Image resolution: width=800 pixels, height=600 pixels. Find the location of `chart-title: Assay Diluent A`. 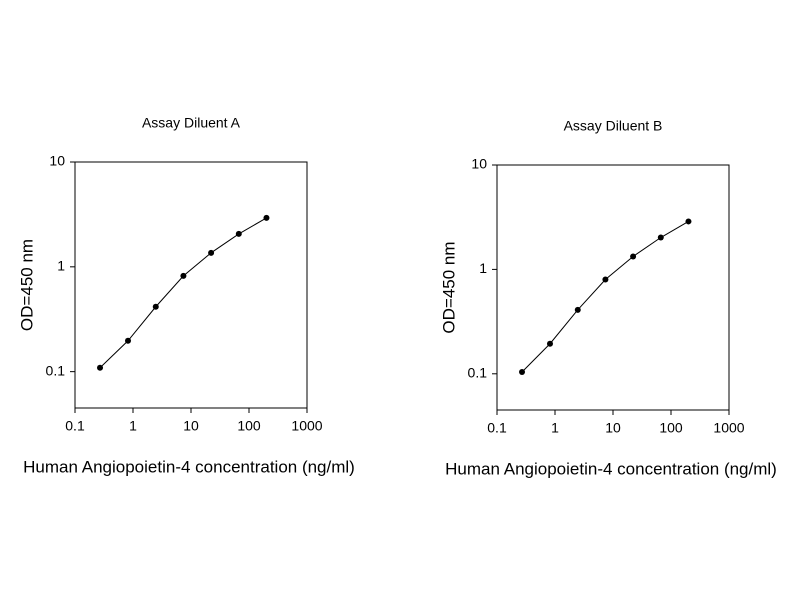

chart-title: Assay Diluent A is located at coordinates (191, 123).